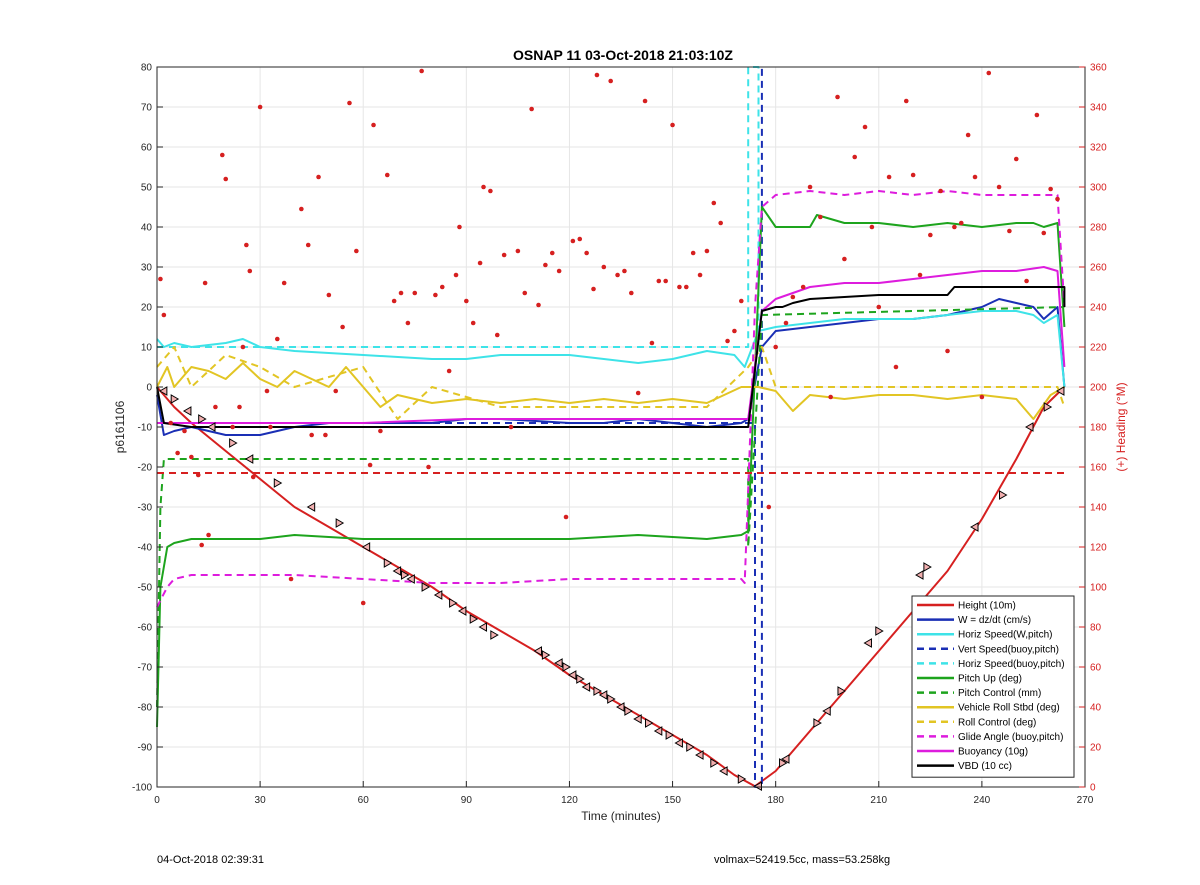 The width and height of the screenshot is (1200, 885). I want to click on legend-label: Roll Control (deg), so click(997, 722).